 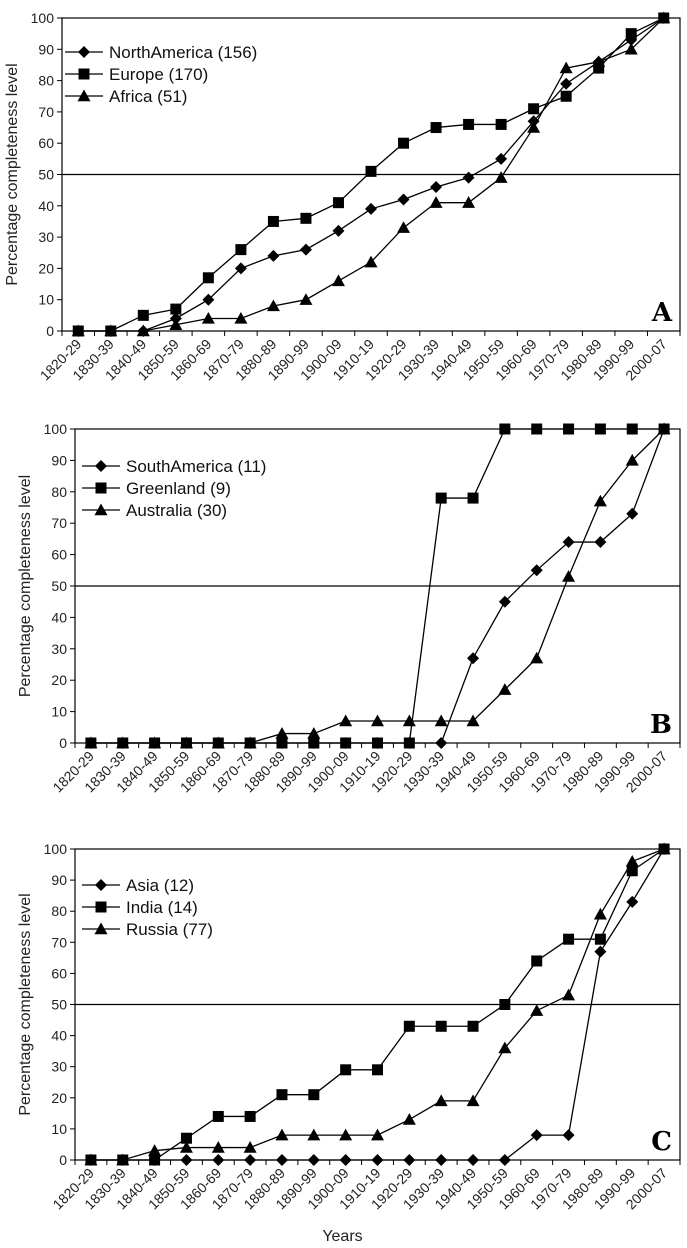 I want to click on panel-letter: A, so click(x=662, y=313).